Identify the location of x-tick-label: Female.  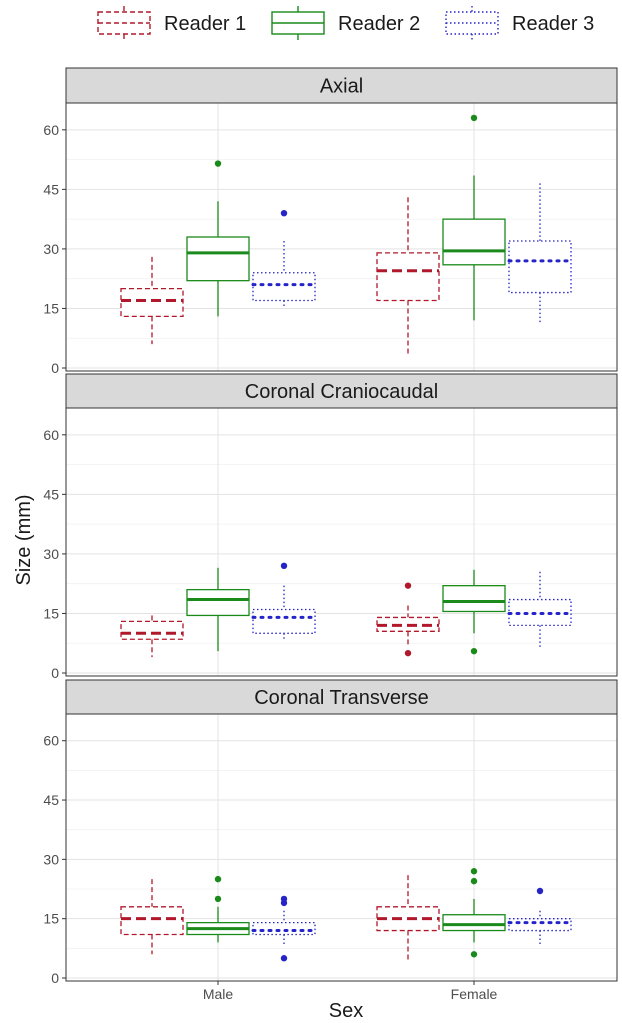
(474, 994).